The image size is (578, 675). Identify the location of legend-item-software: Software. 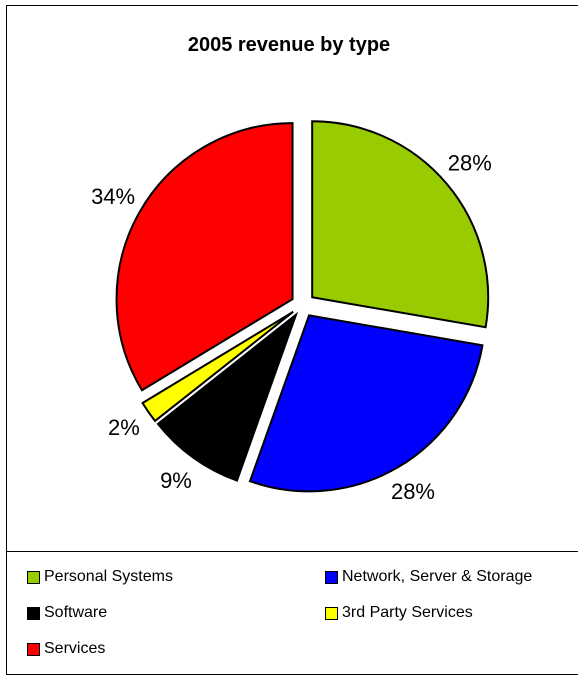
(67, 613).